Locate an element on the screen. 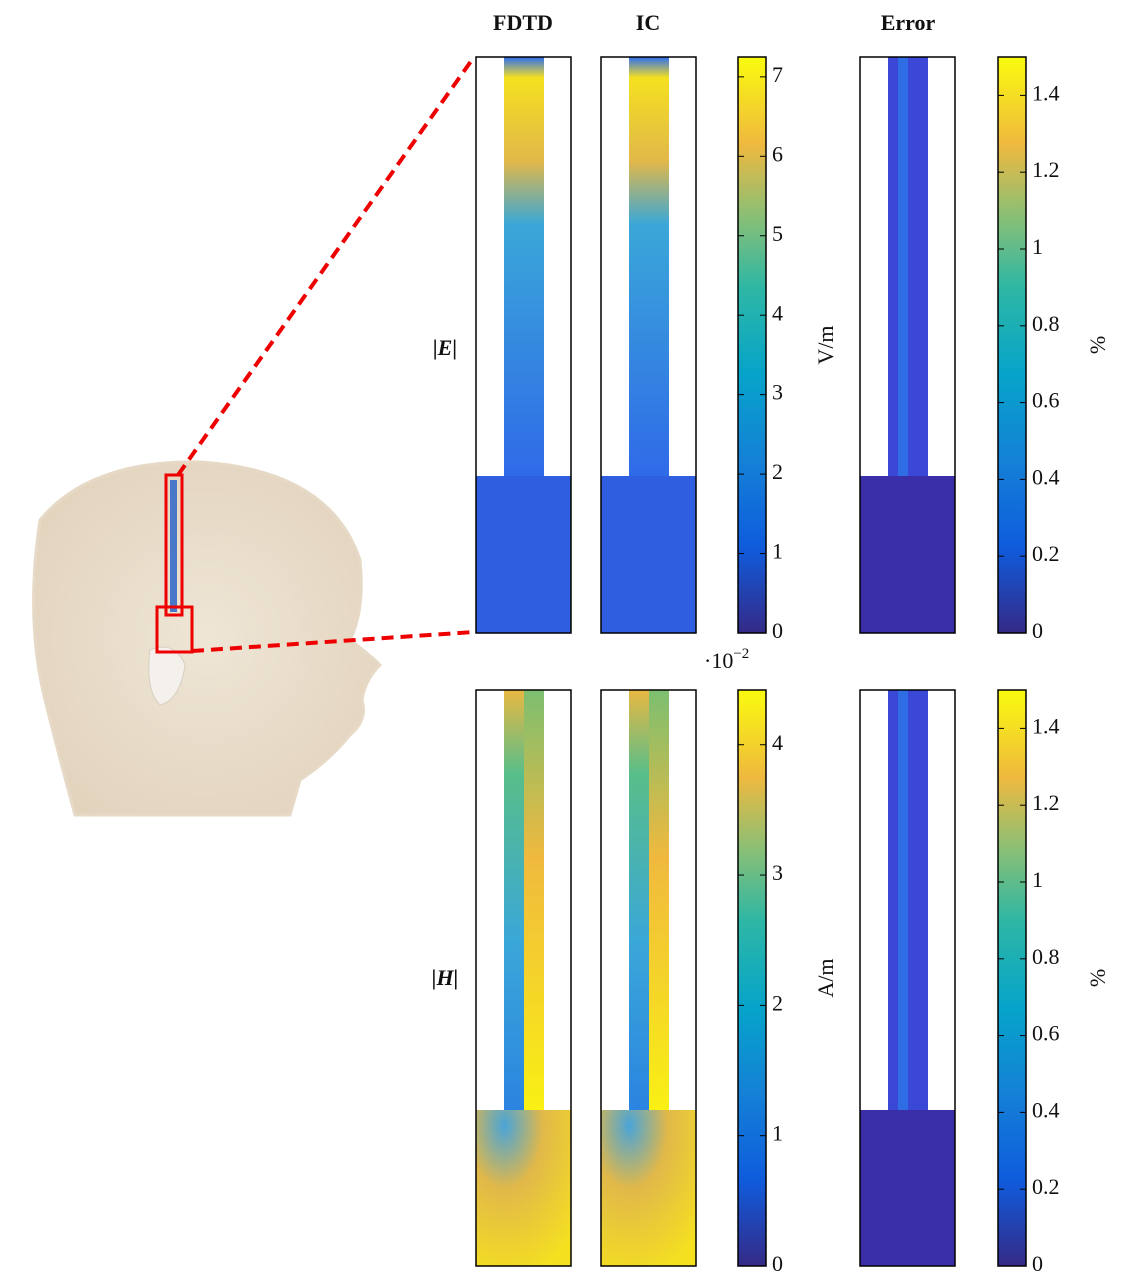 The image size is (1126, 1281). exponent-power: −2 is located at coordinates (741, 654).